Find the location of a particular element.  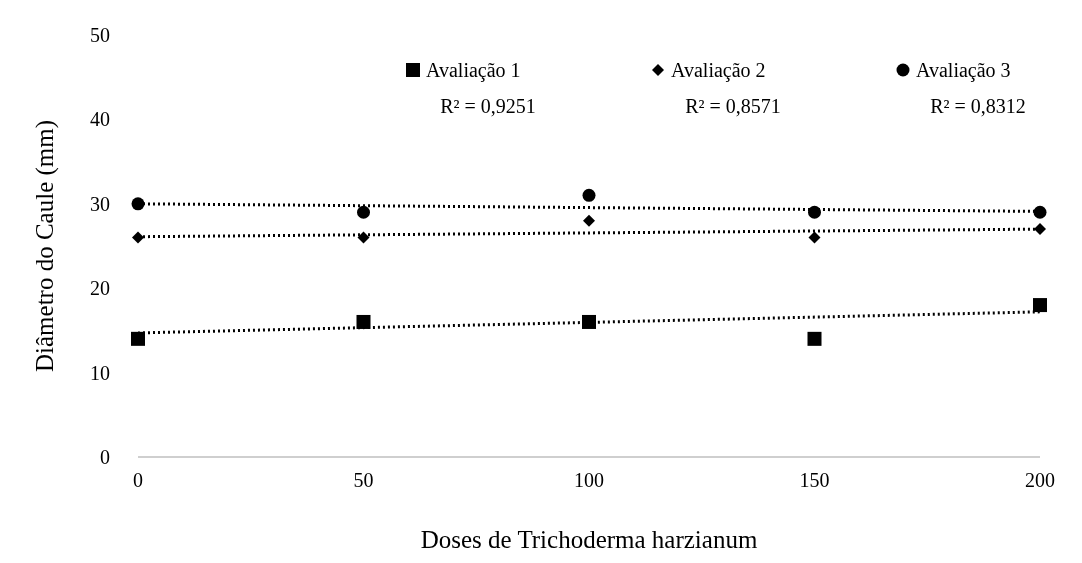

legend-label: Avaliação 2 is located at coordinates (718, 70).